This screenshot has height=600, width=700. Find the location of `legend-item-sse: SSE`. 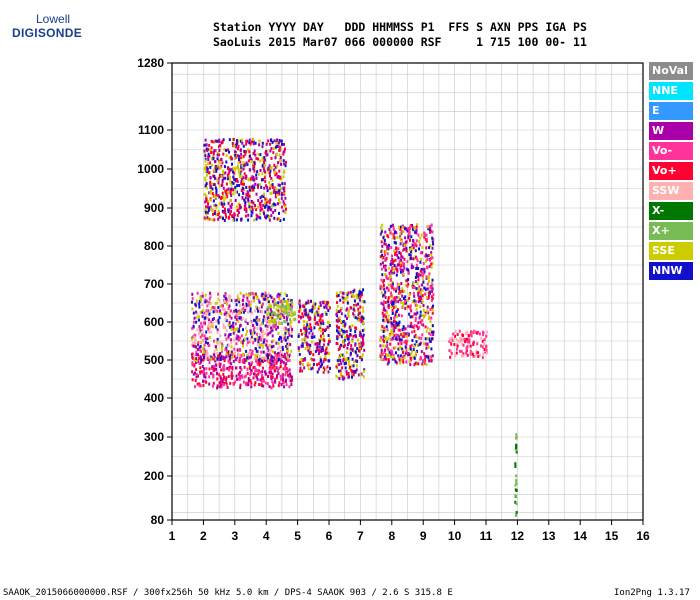

legend-item-sse: SSE is located at coordinates (671, 251).